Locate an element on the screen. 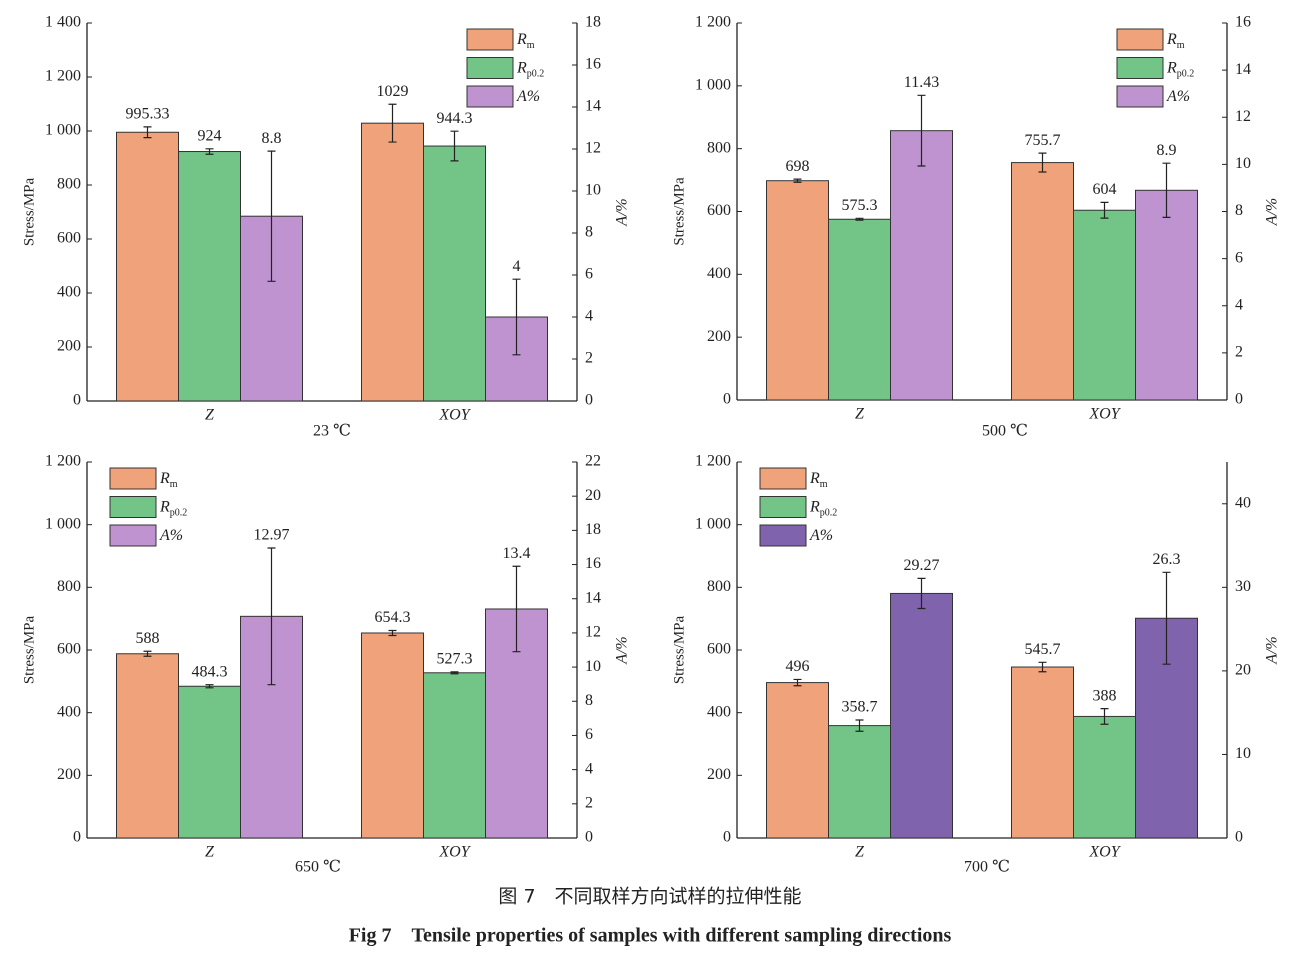  x-axis-label: 700 ℃ is located at coordinates (987, 867).